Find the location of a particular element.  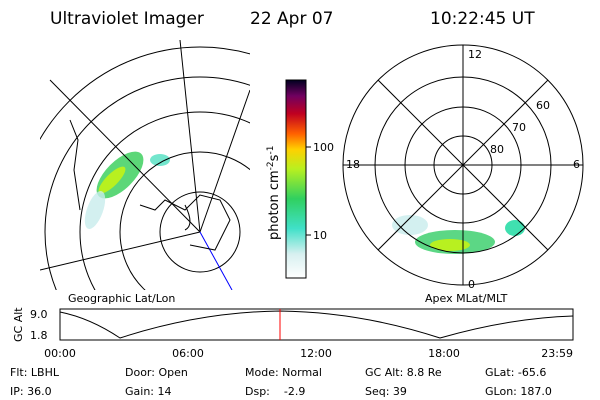

lat-label: 60 is located at coordinates (543, 105).